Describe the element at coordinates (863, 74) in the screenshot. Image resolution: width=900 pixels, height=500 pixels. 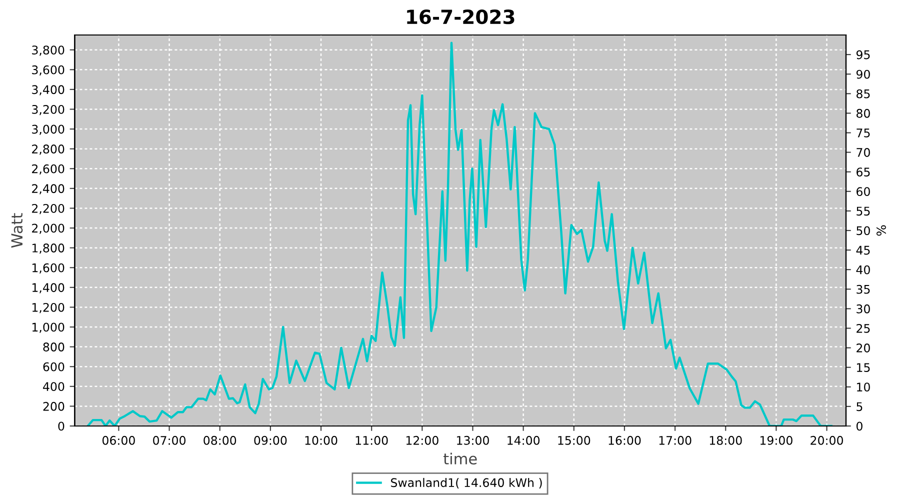
I see `y2-tick-label: 90` at that location.